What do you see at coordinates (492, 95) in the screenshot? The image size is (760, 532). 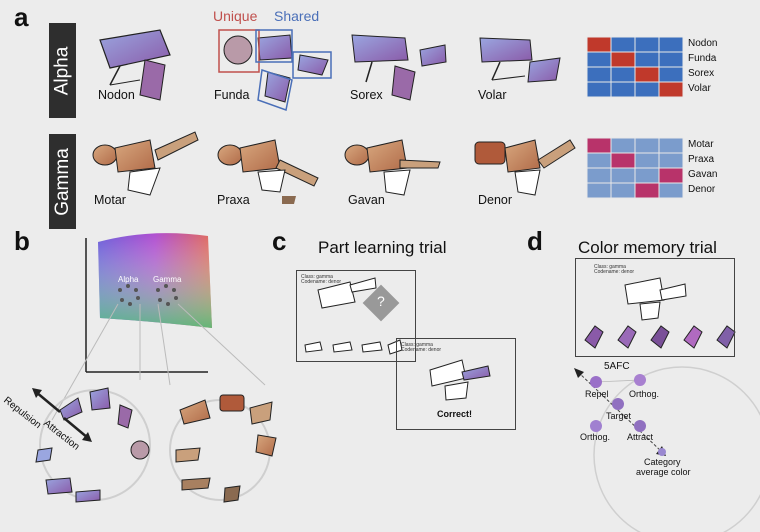 I see `alpha-creature-name: Volar` at bounding box center [492, 95].